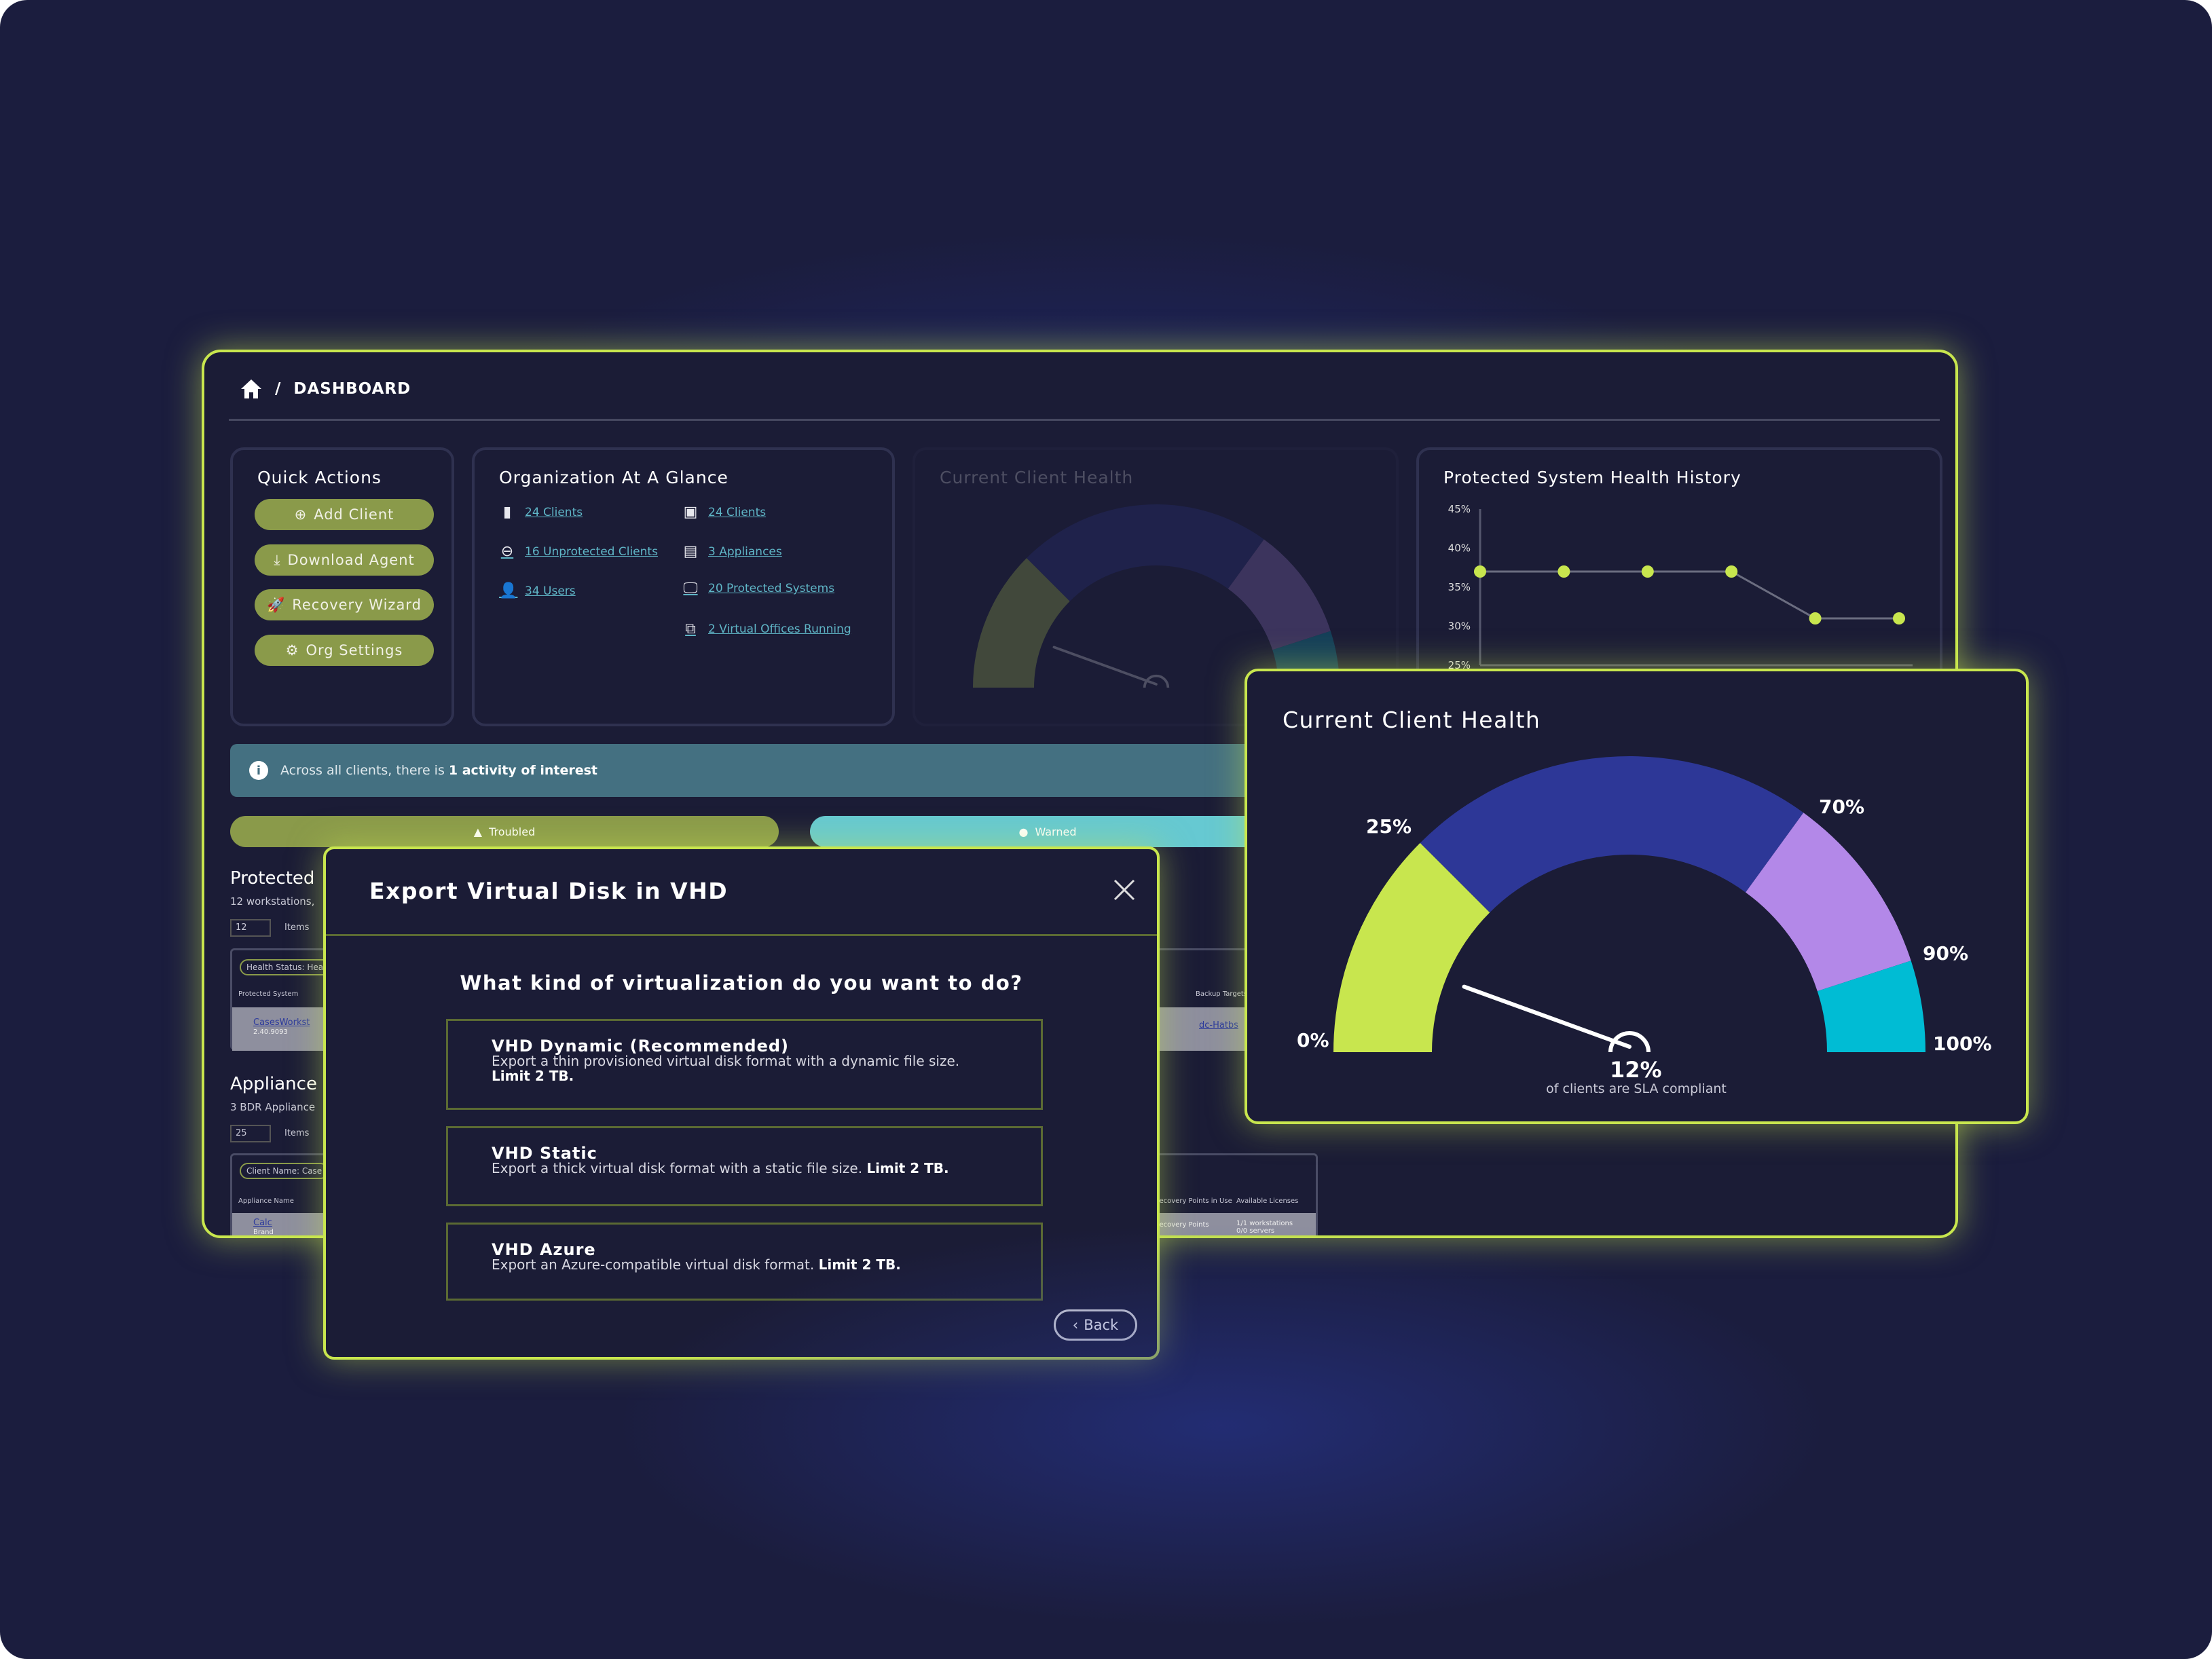 This screenshot has width=2212, height=1659. I want to click on rocket-icon: 🚀, so click(276, 604).